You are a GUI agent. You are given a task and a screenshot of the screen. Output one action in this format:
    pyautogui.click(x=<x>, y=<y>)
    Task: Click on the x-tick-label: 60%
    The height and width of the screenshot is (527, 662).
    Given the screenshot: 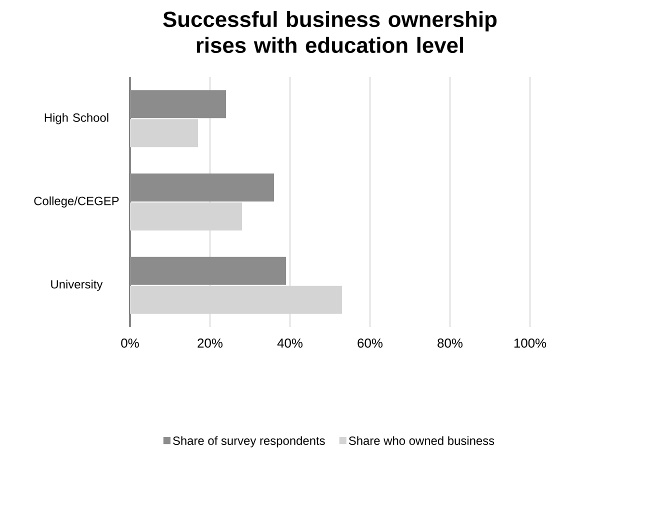 What is the action you would take?
    pyautogui.click(x=370, y=343)
    